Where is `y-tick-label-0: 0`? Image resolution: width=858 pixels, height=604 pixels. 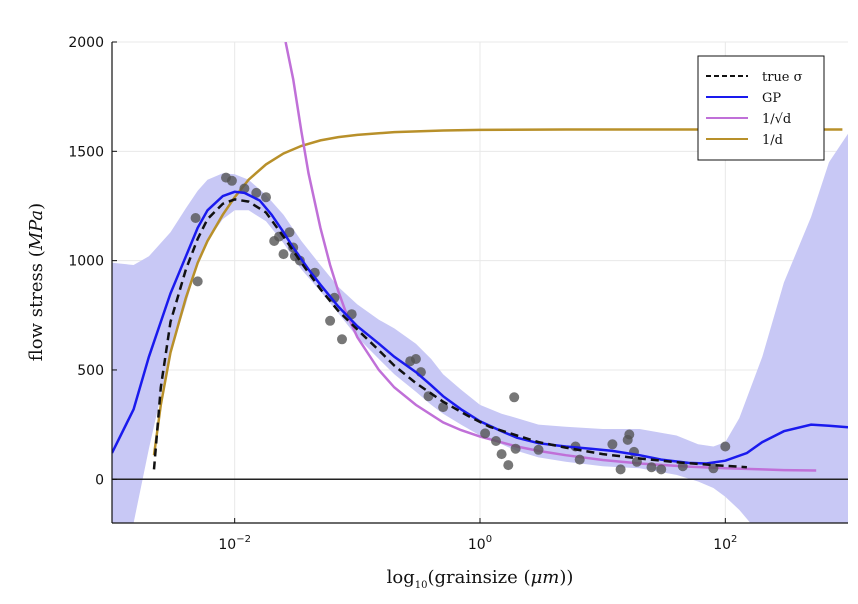 y-tick-label-0: 0 is located at coordinates (99, 480).